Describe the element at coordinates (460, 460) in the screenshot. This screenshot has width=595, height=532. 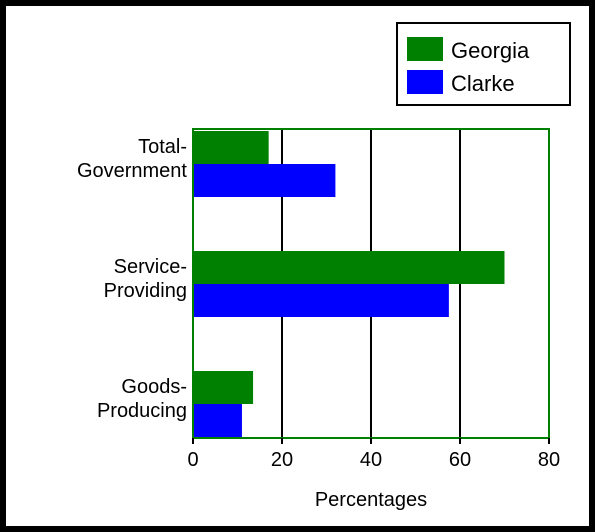
I see `x-tick-label: 60` at that location.